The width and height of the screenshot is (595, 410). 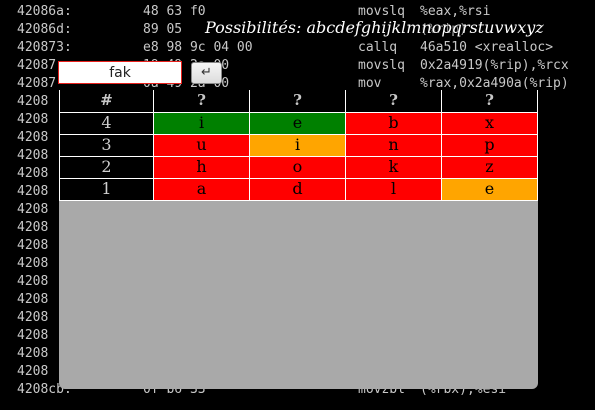 What do you see at coordinates (206, 73) in the screenshot?
I see `submit-button: ↵` at bounding box center [206, 73].